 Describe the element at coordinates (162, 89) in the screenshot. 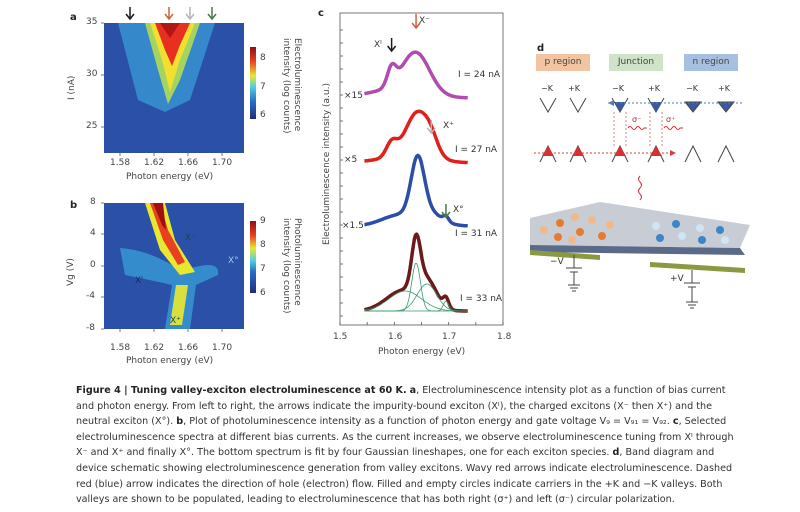

I see `panel-a-tick-marks` at that location.